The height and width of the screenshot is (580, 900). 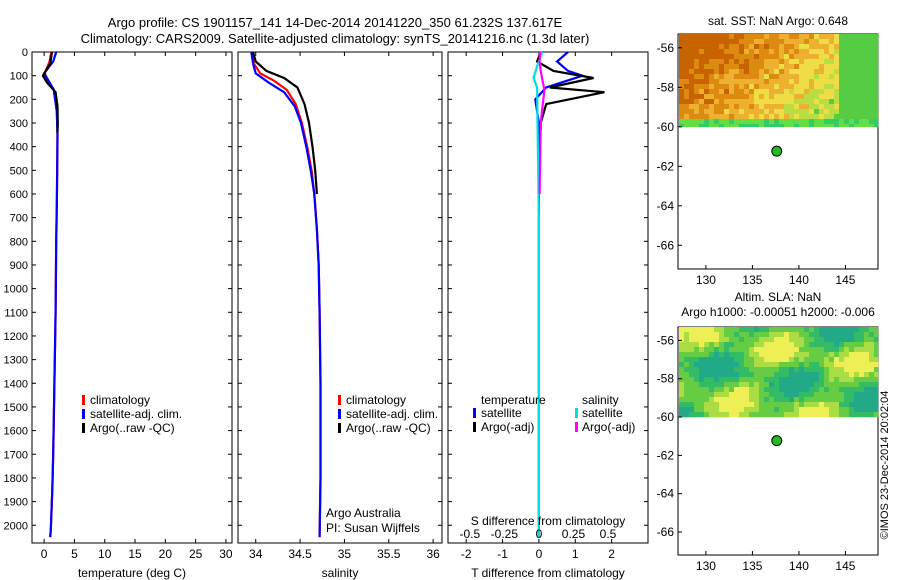 I want to click on sst_map-xtick-label: 145, so click(x=845, y=280).